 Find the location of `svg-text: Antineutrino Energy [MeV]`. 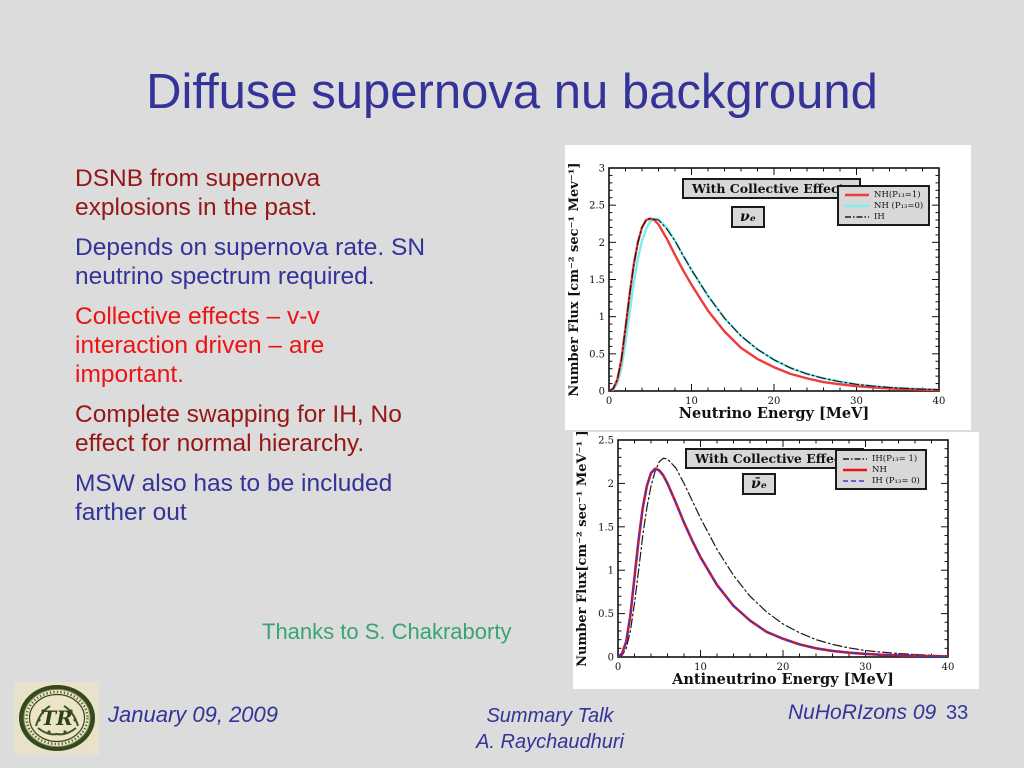

svg-text: Antineutrino Energy [MeV] is located at coordinates (782, 679).